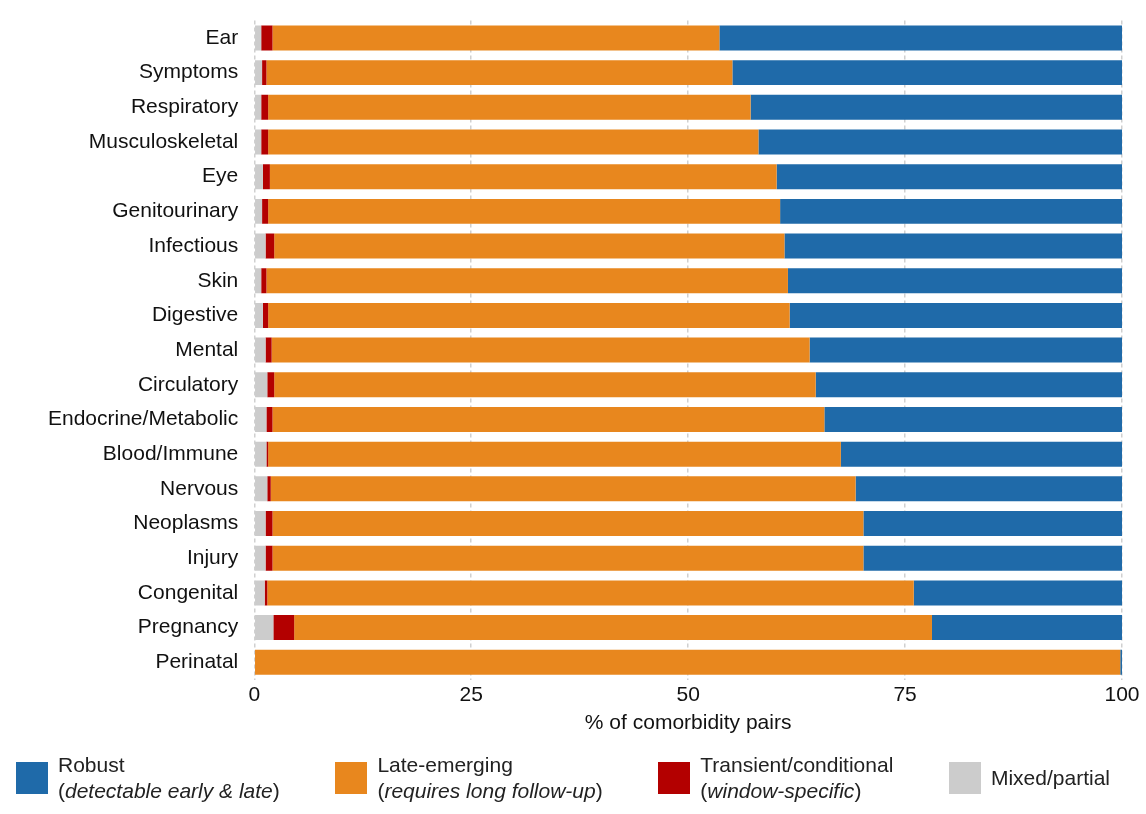 The height and width of the screenshot is (814, 1146). Describe the element at coordinates (254, 693) in the screenshot. I see `x-tick-label: 0` at that location.